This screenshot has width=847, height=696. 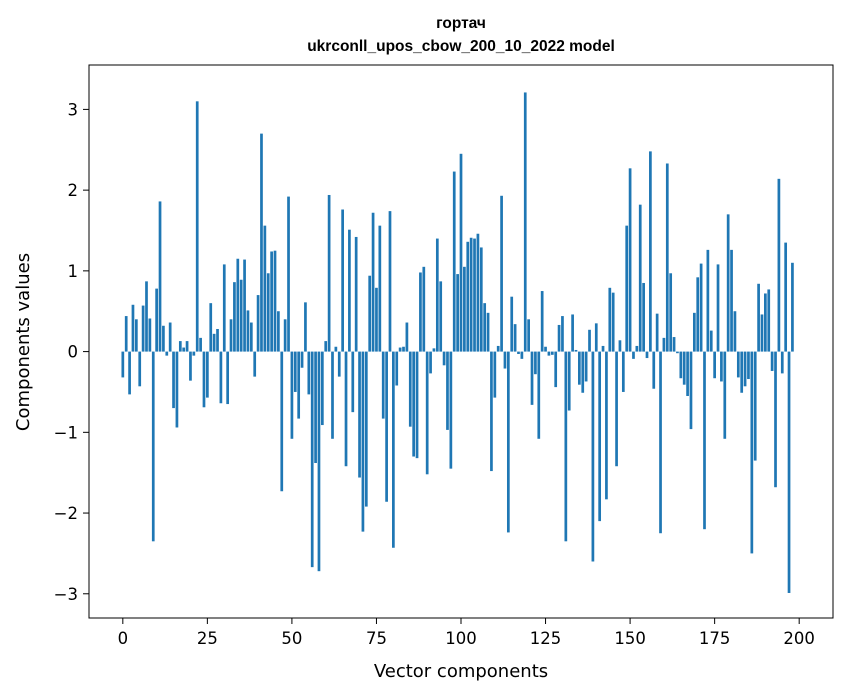 What do you see at coordinates (291, 638) in the screenshot?
I see `x-tick-label: 50` at bounding box center [291, 638].